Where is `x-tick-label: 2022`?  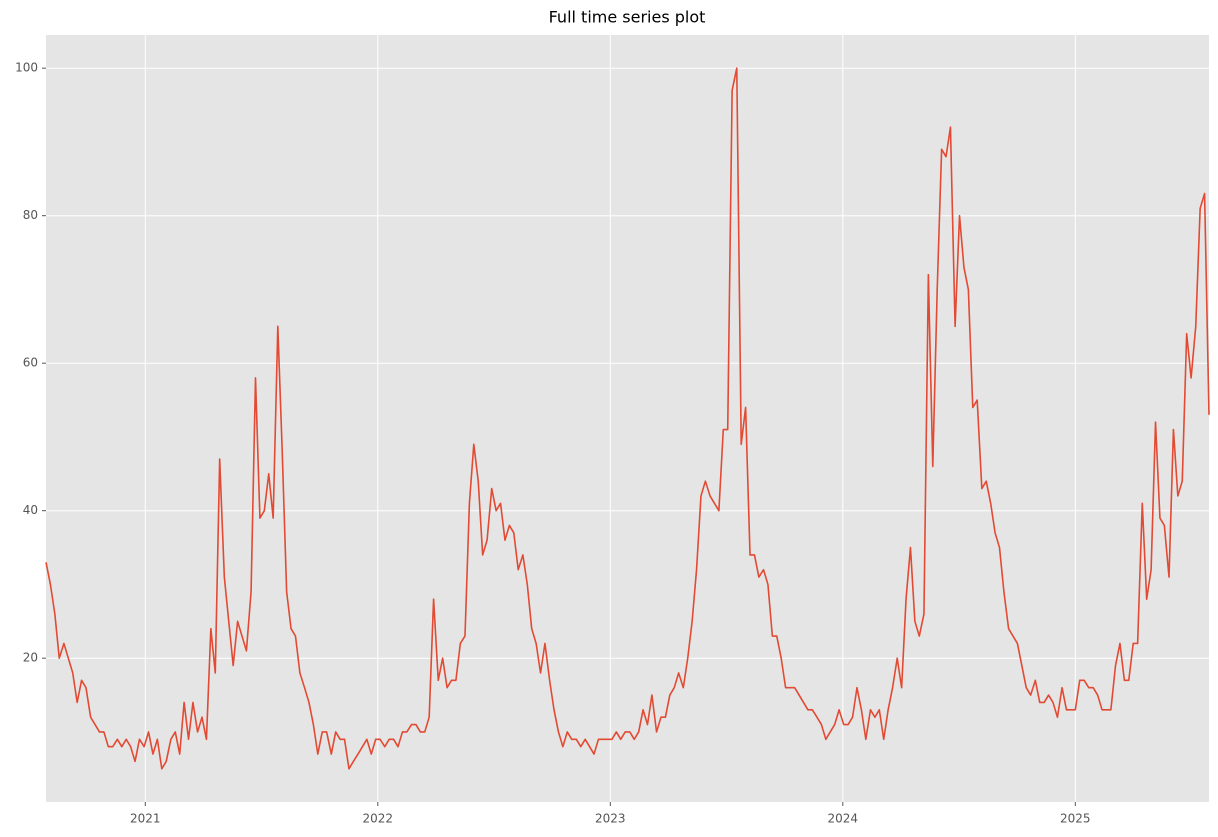 x-tick-label: 2022 is located at coordinates (378, 819).